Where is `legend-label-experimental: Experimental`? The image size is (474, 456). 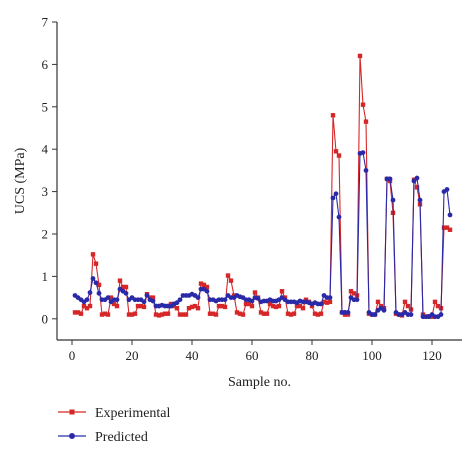
legend-label-experimental: Experimental is located at coordinates (133, 413).